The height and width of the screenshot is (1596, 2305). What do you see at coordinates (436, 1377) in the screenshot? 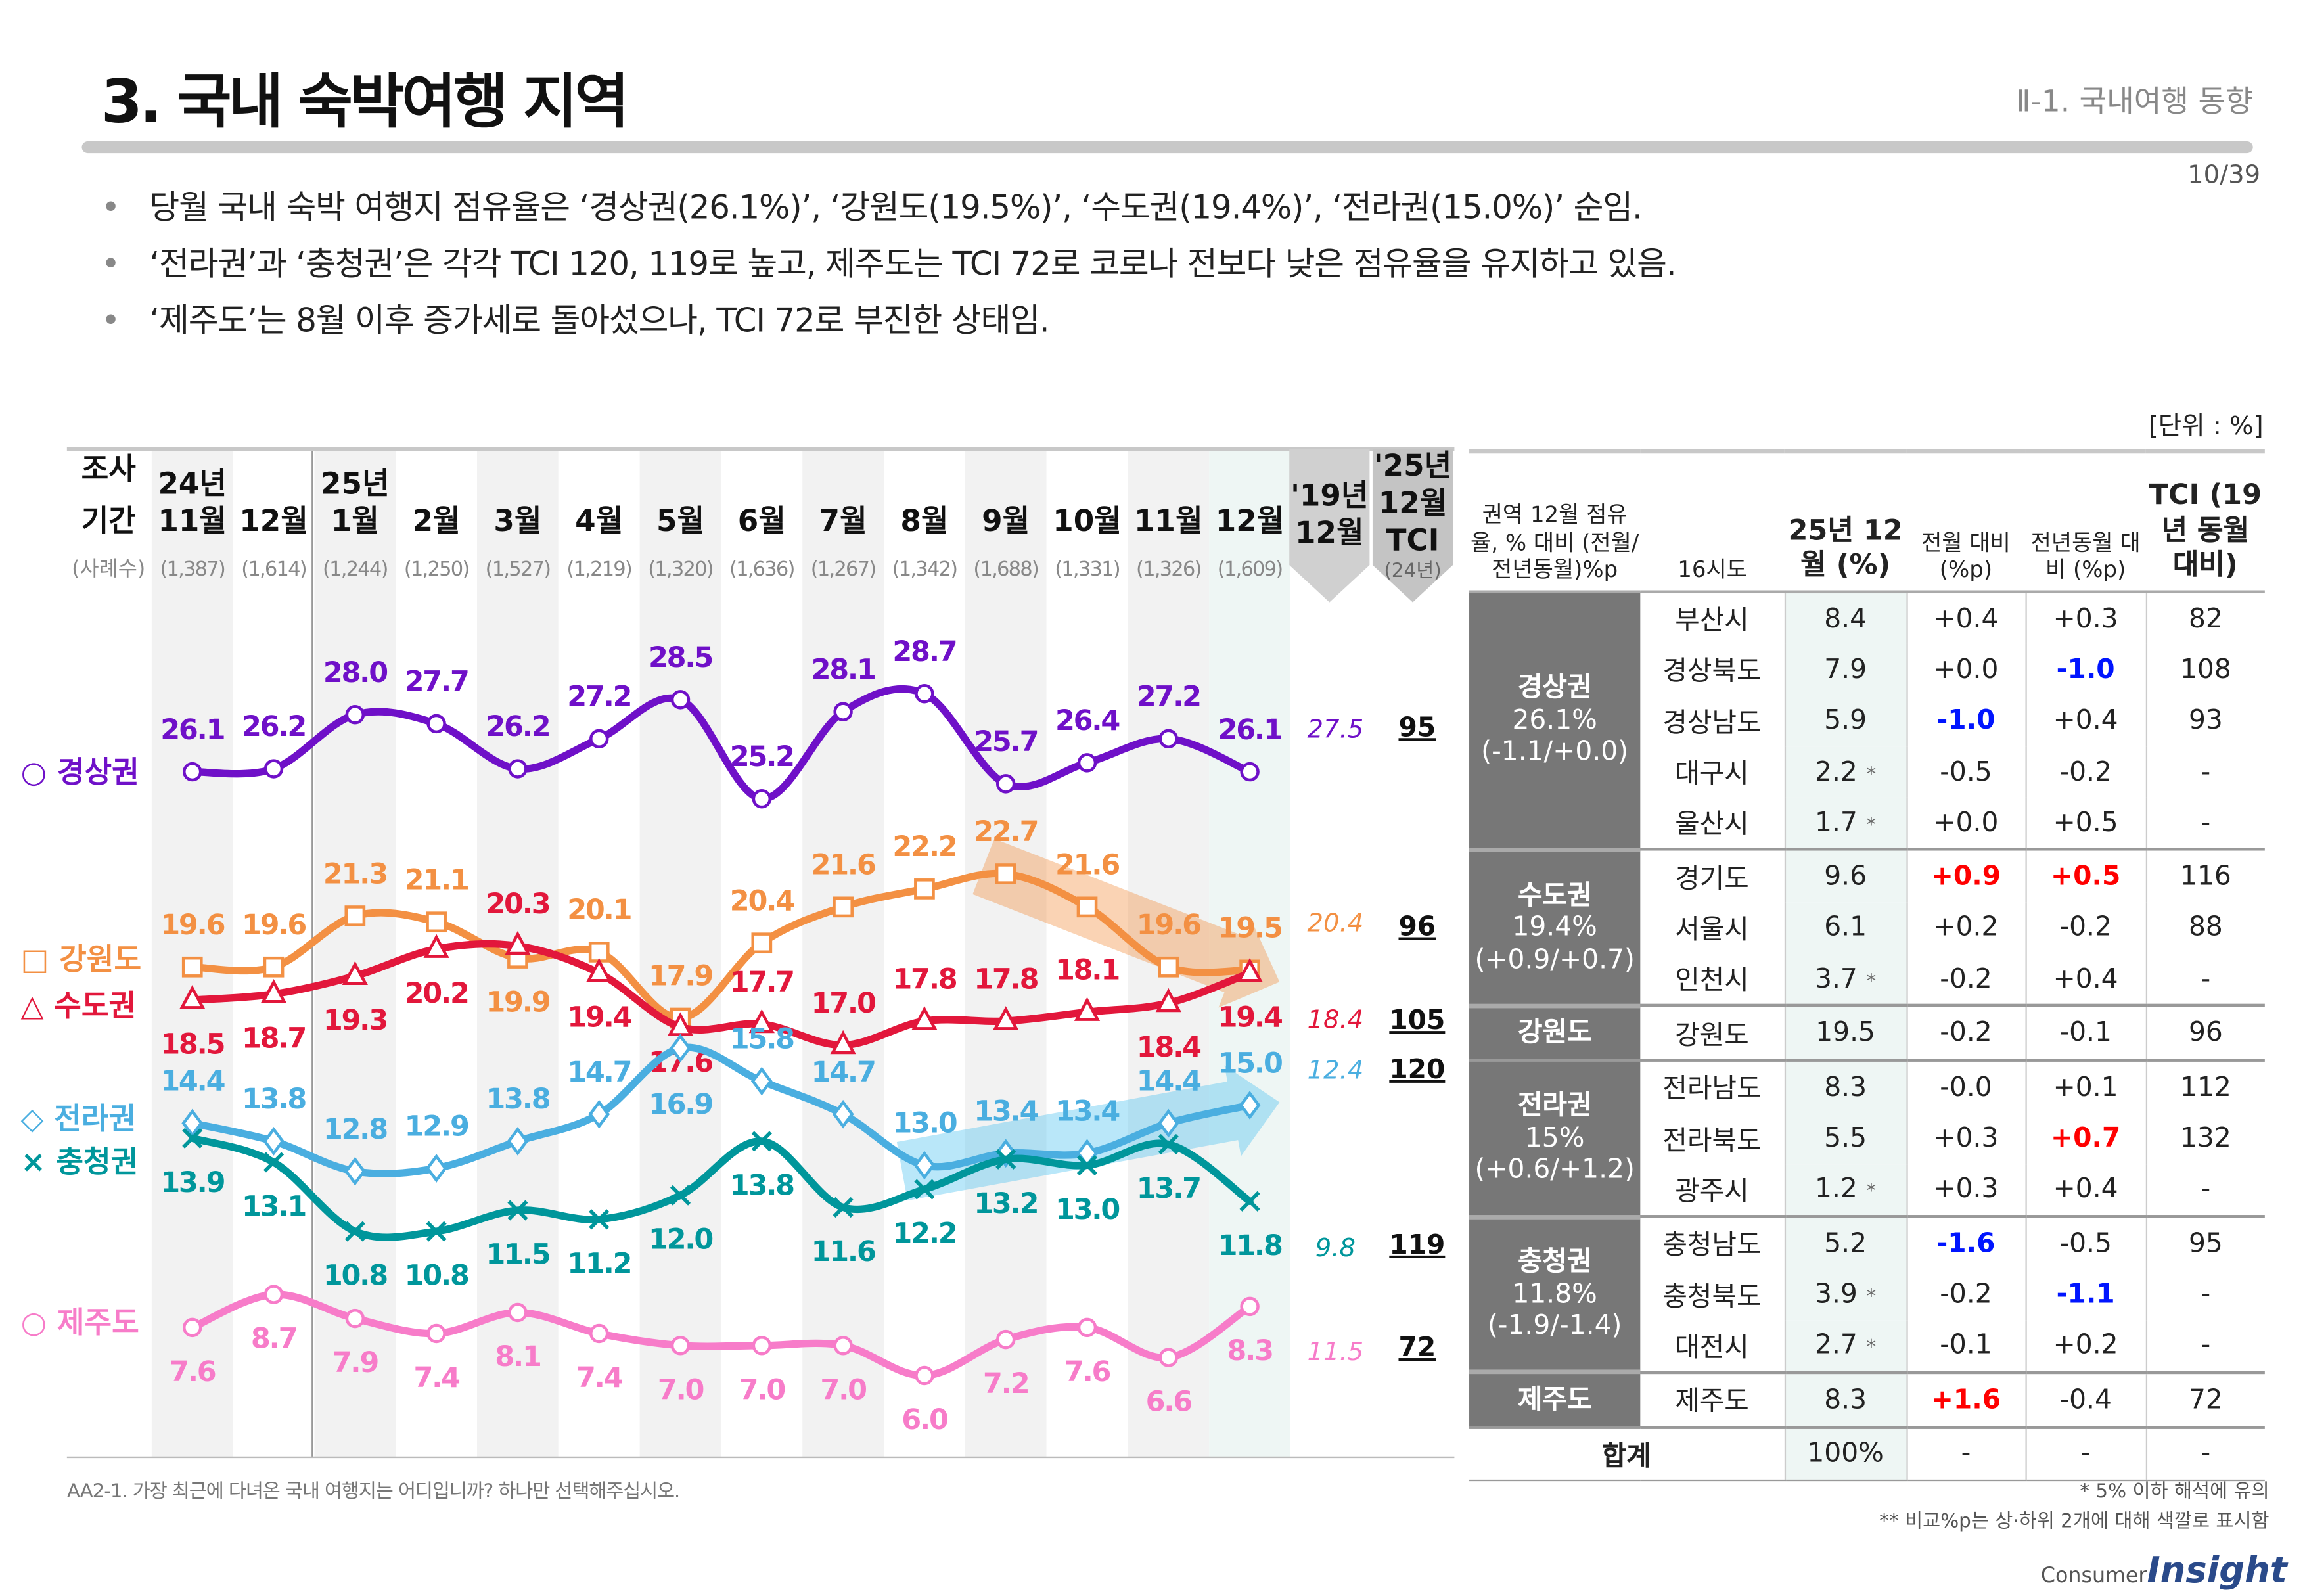
I see `data-label: 7.4` at bounding box center [436, 1377].